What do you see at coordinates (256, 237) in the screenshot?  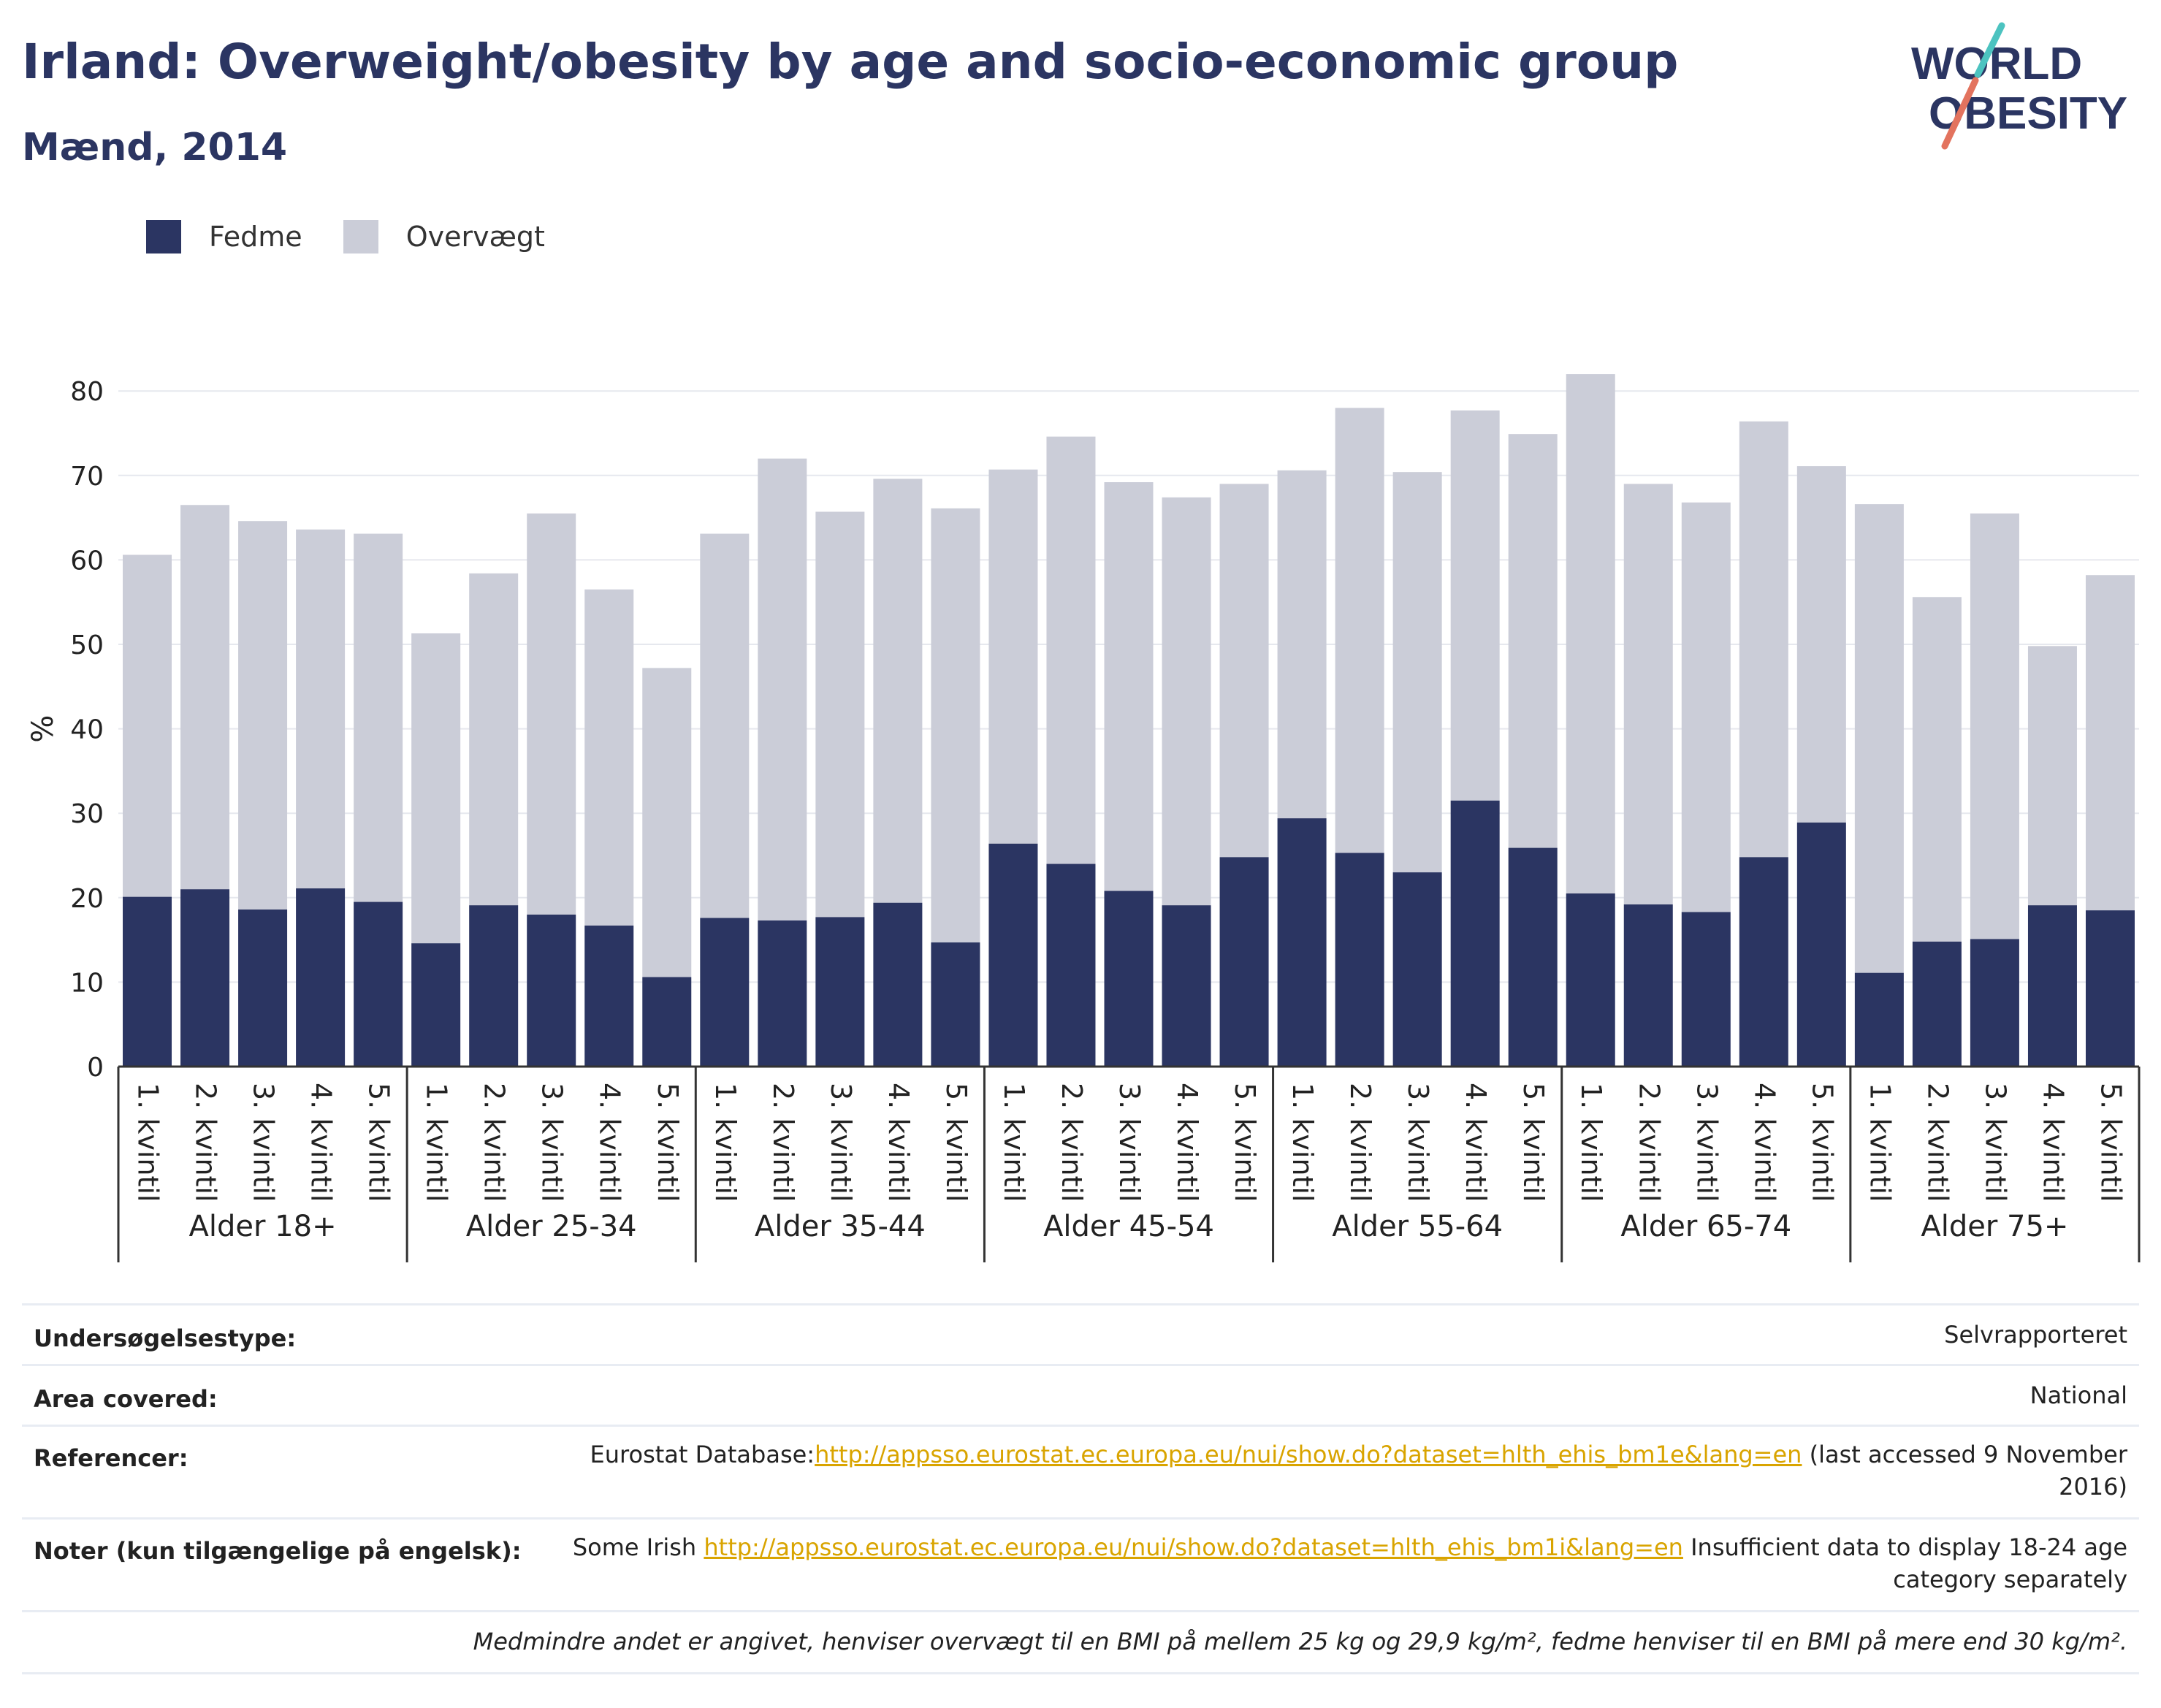 I see `legend-label-fedme: Fedme` at bounding box center [256, 237].